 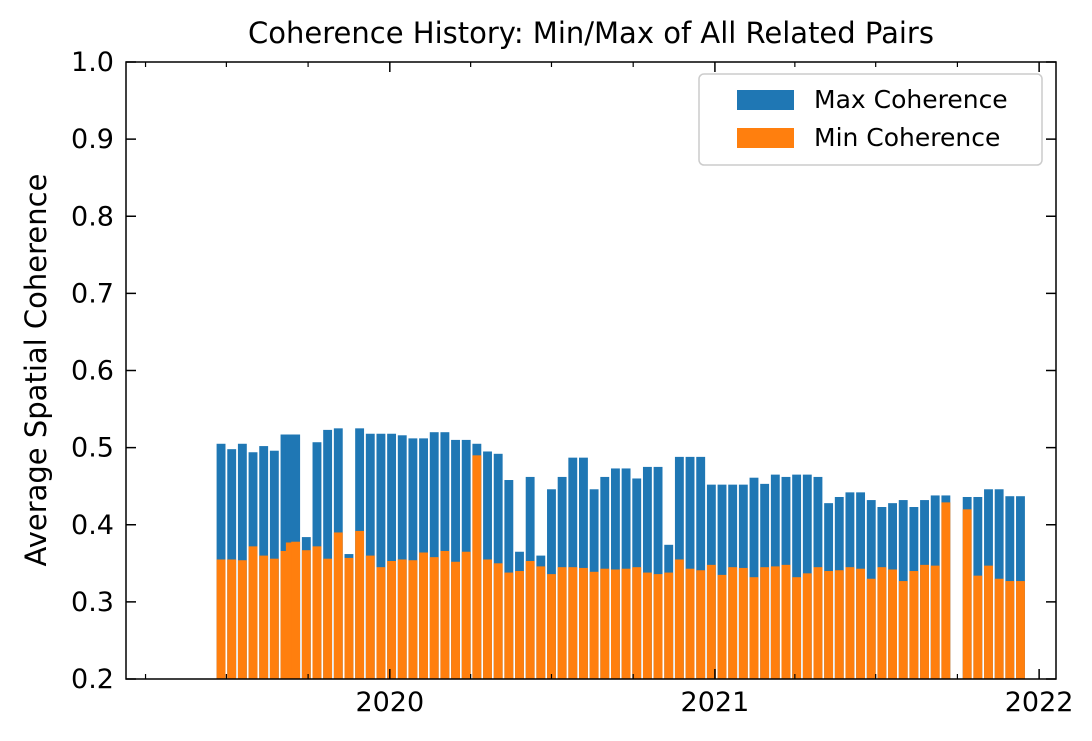 What do you see at coordinates (907, 137) in the screenshot?
I see `legend-label-min: Min Coherence` at bounding box center [907, 137].